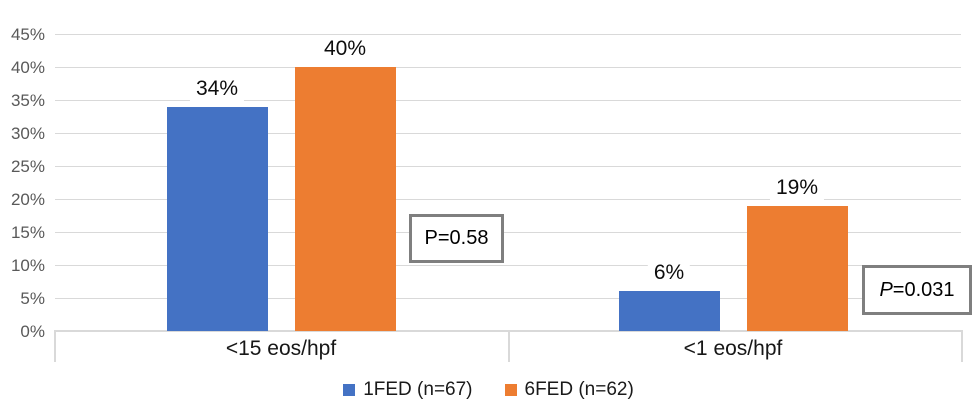 This screenshot has height=413, width=977. What do you see at coordinates (349, 390) in the screenshot?
I see `legend-swatch-1fed` at bounding box center [349, 390].